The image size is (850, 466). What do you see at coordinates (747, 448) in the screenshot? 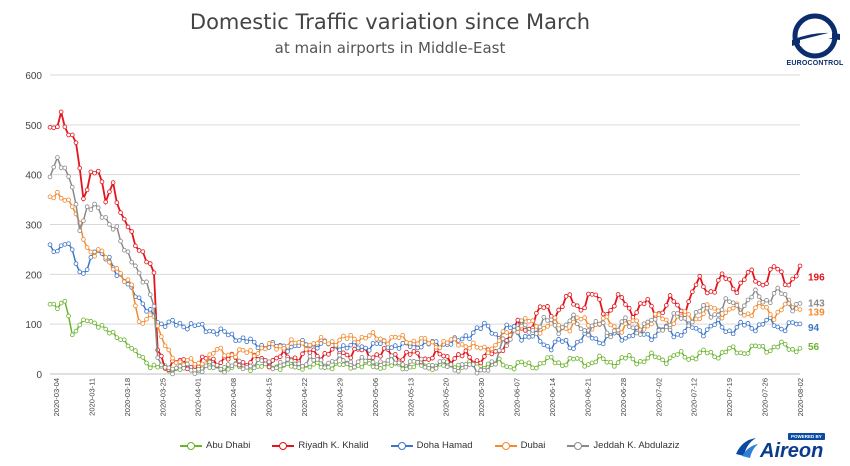
I see `aireon-logo-icon` at bounding box center [747, 448].